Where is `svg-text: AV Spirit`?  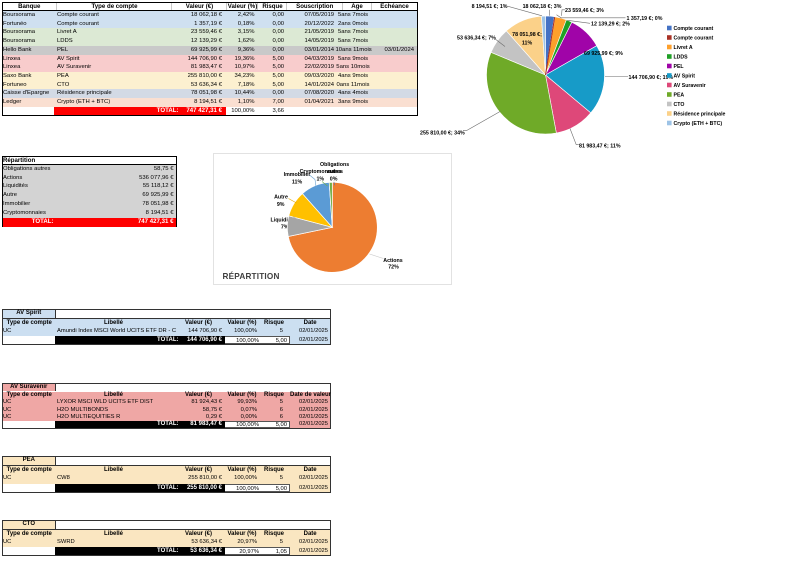 svg-text: AV Spirit is located at coordinates (685, 77).